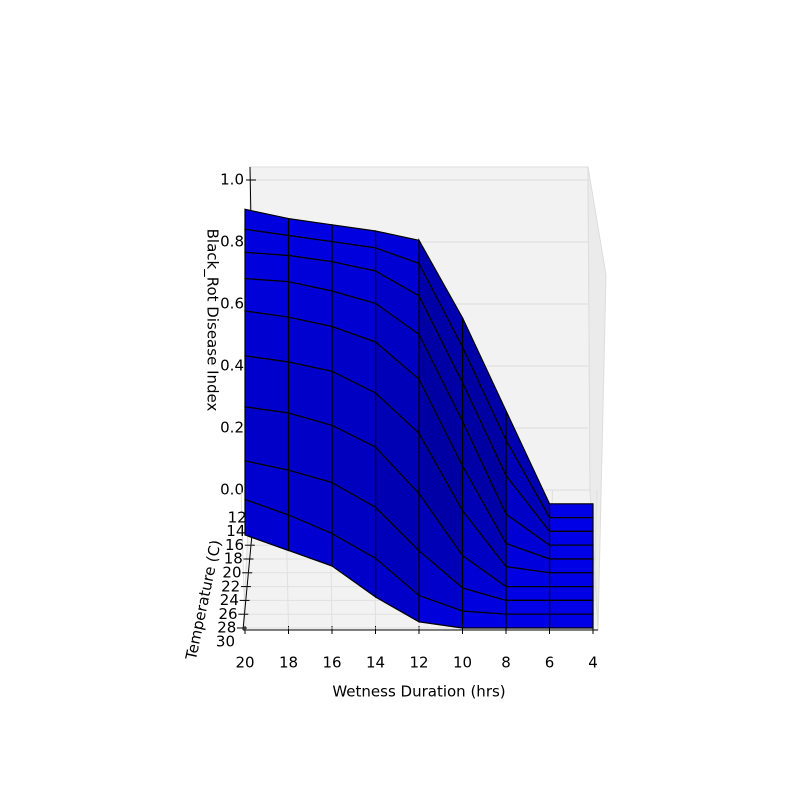 The width and height of the screenshot is (800, 800). Describe the element at coordinates (418, 663) in the screenshot. I see `x-tick-label: 12` at that location.